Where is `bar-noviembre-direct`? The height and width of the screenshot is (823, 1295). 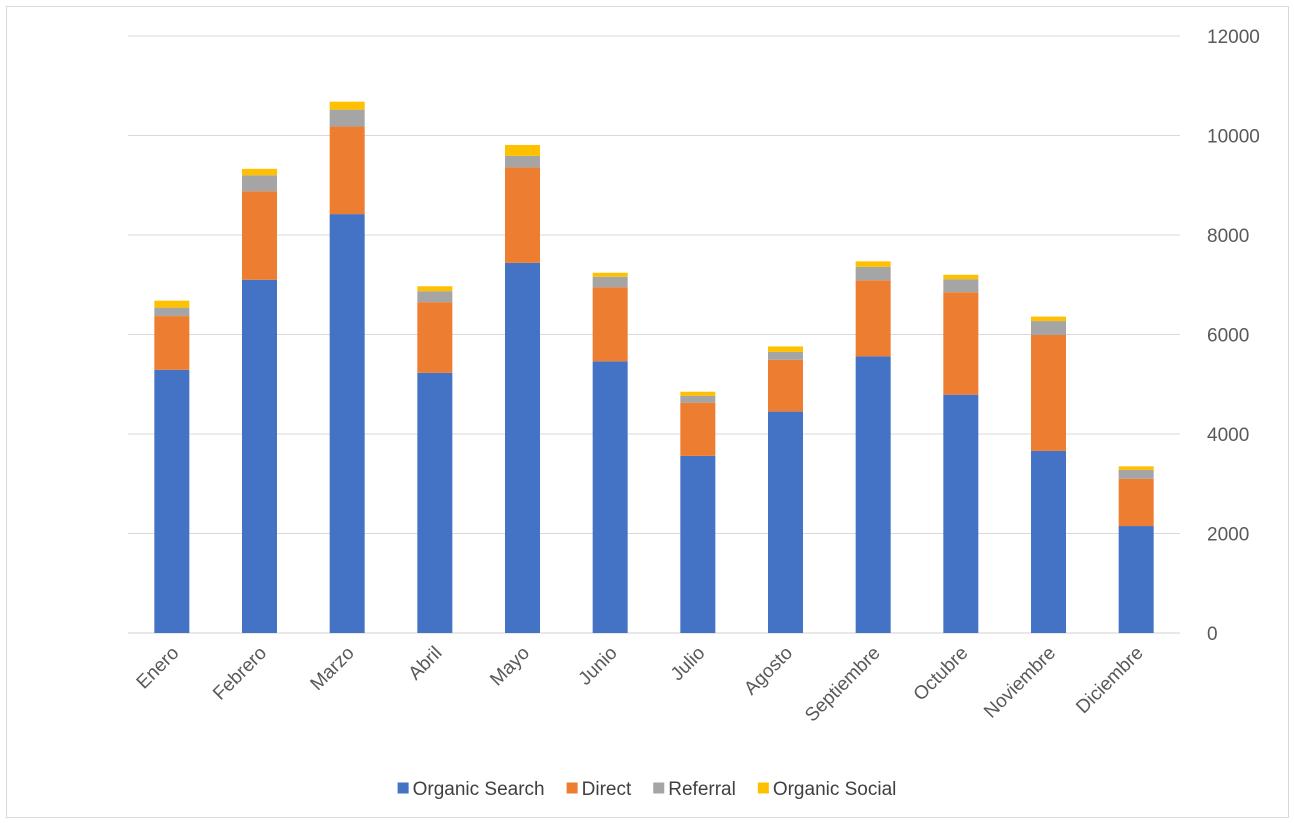 bar-noviembre-direct is located at coordinates (1048, 392).